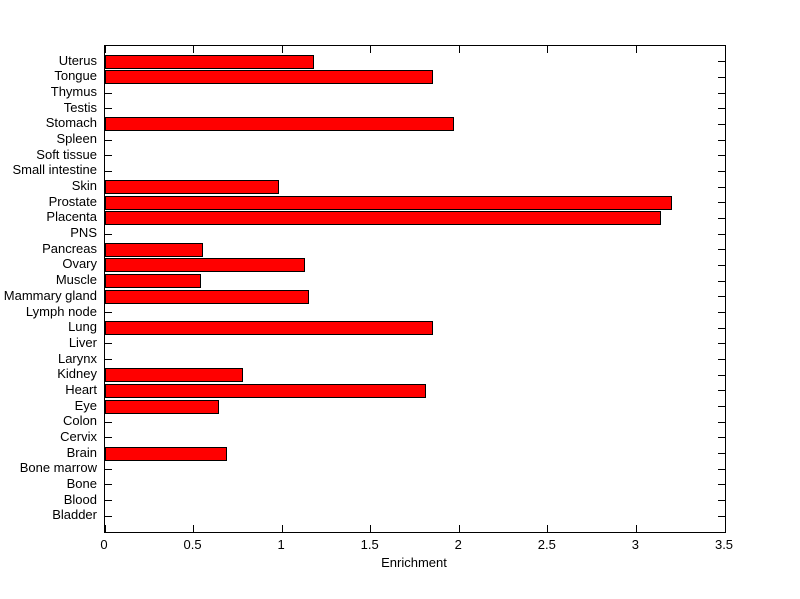  I want to click on x-tick-label-2: 2, so click(458, 544).